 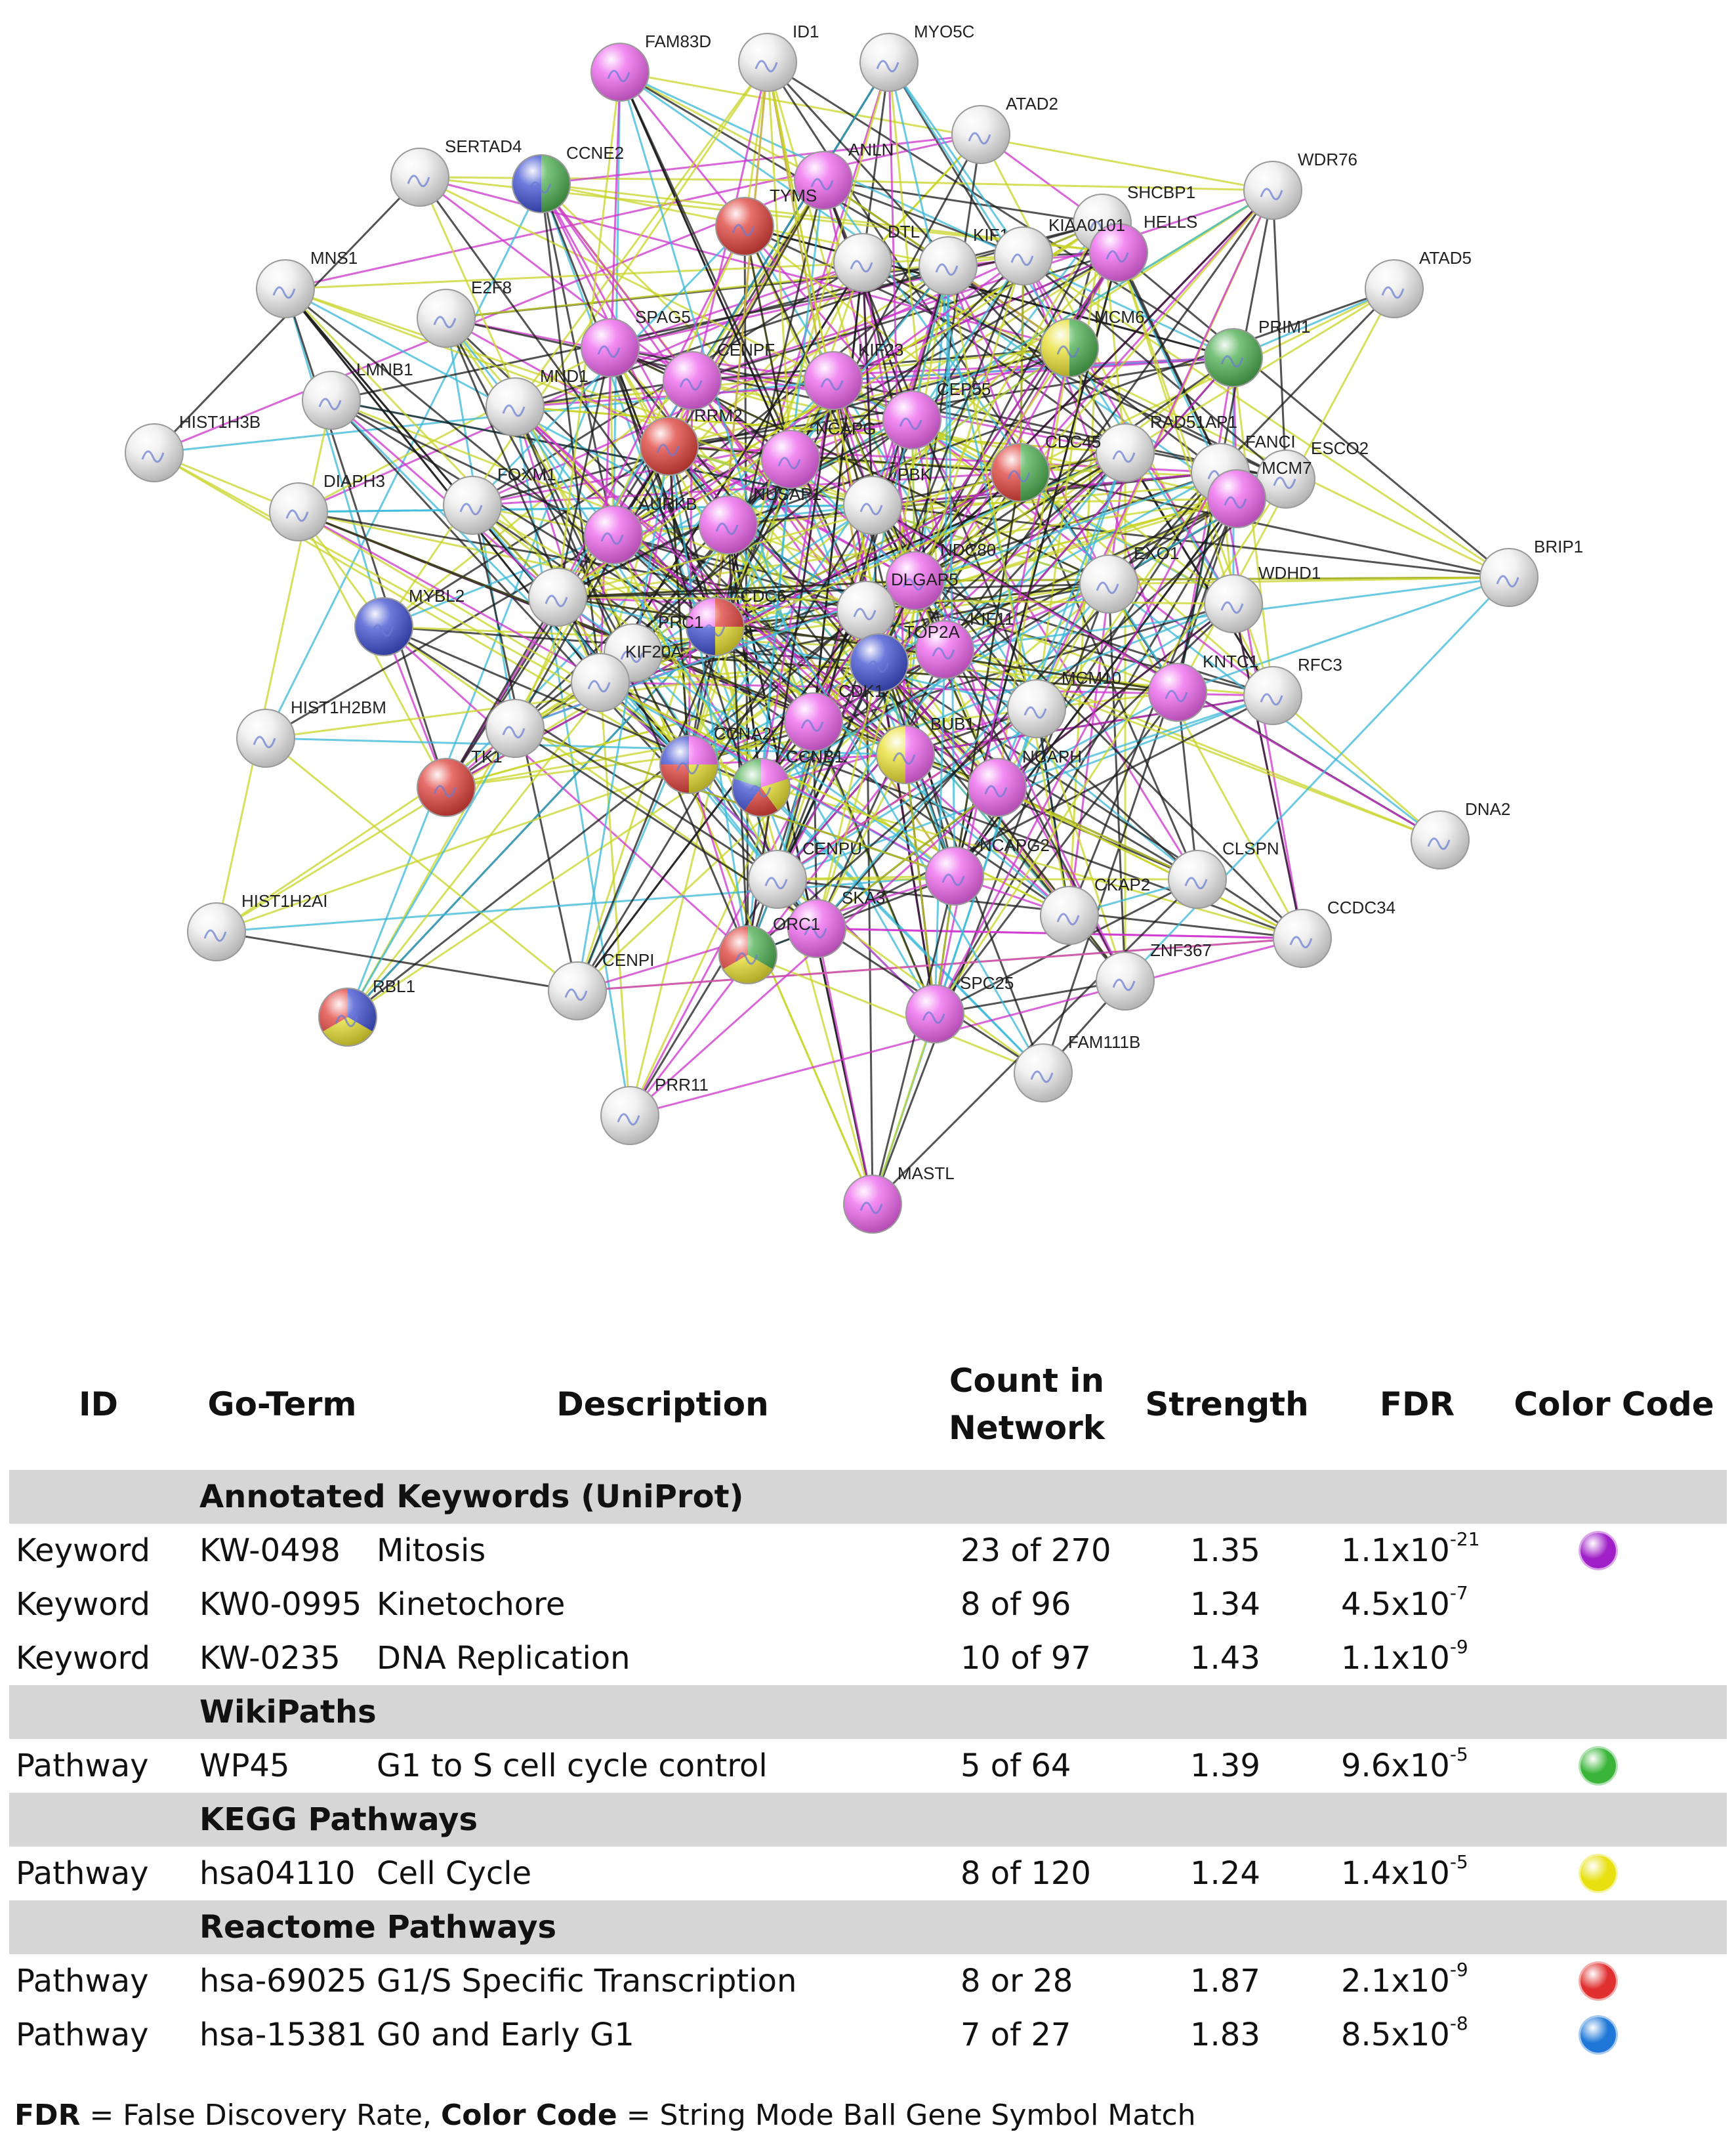 I want to click on protein-node-aurkb: AURKB, so click(x=640, y=529).